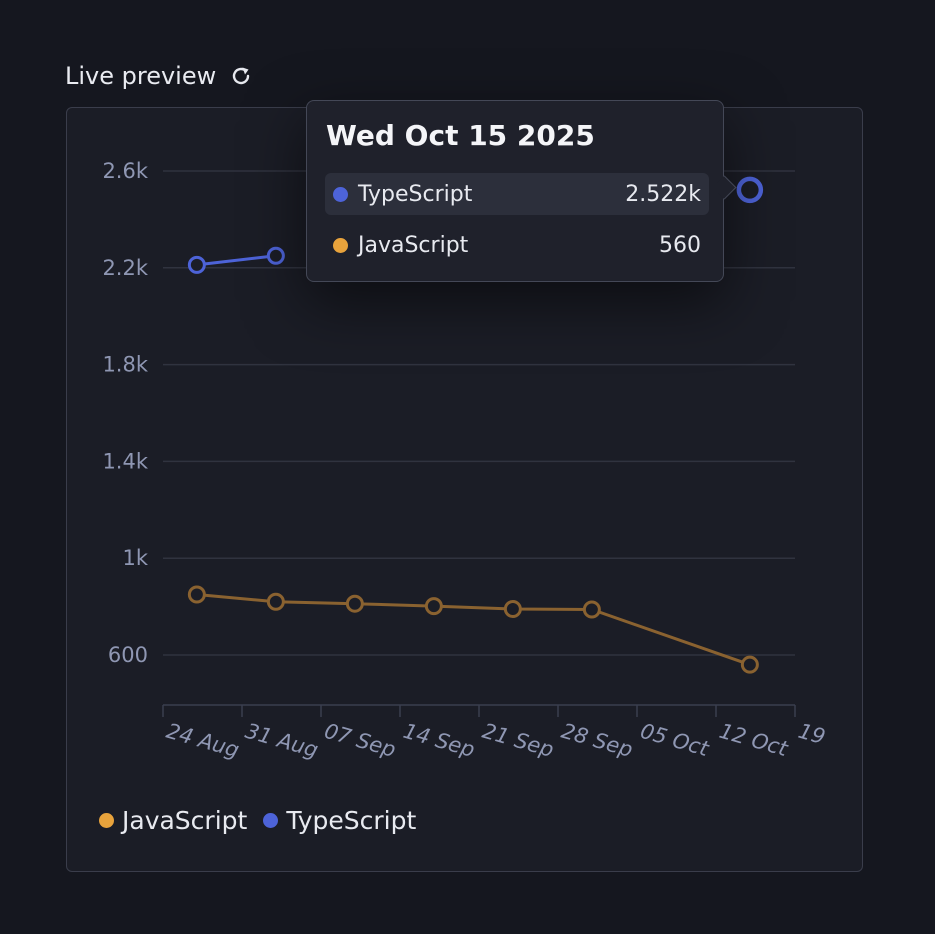  Describe the element at coordinates (680, 245) in the screenshot. I see `tooltip-value-javascript: 560` at that location.